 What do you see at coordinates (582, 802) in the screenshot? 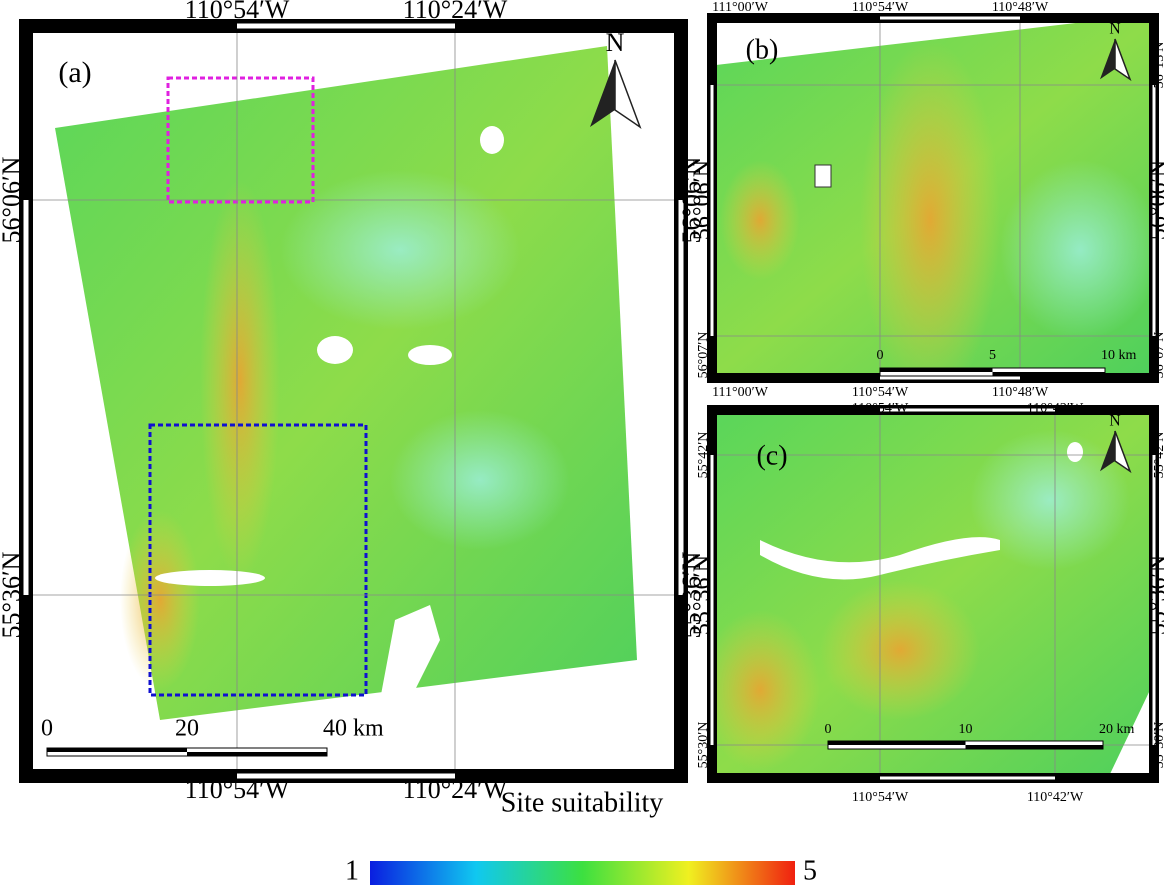
I see `colorbar-title: Site suitability` at bounding box center [582, 802].